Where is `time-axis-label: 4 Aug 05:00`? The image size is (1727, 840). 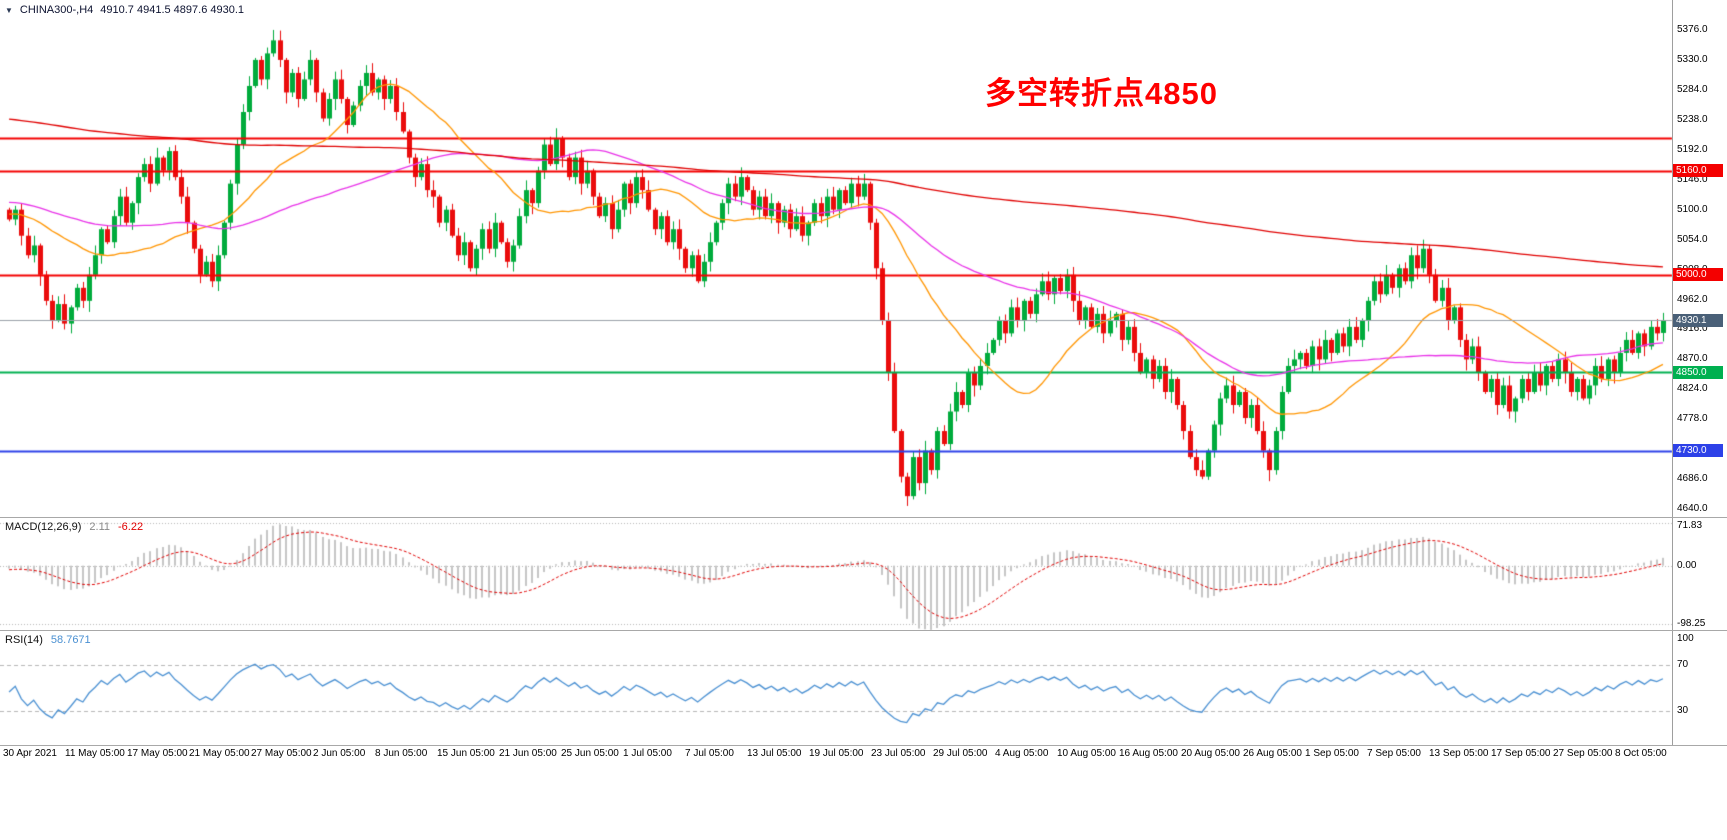
time-axis-label: 4 Aug 05:00 is located at coordinates (1022, 753).